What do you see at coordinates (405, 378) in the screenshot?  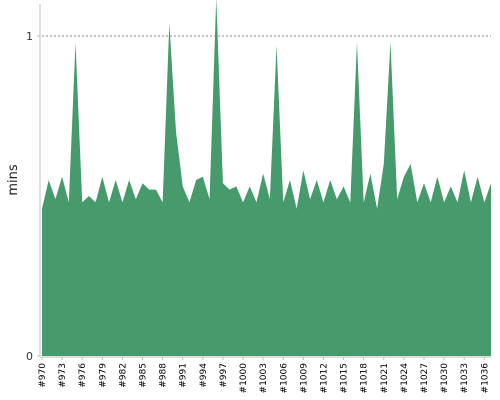 I see `x-tick-label: #1024` at bounding box center [405, 378].